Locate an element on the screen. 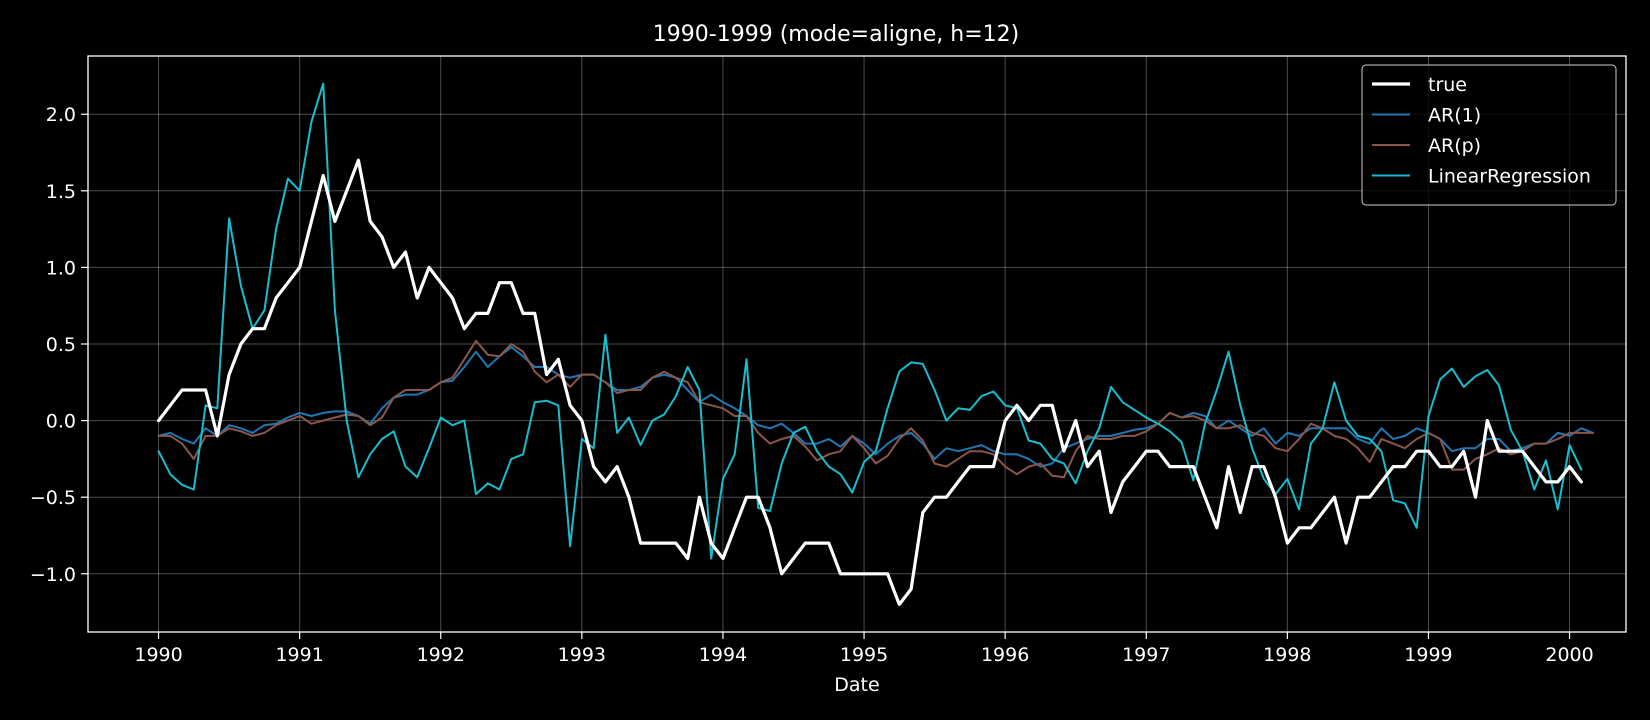 This screenshot has width=1650, height=720. x-tick-label: 1998 is located at coordinates (1287, 655).